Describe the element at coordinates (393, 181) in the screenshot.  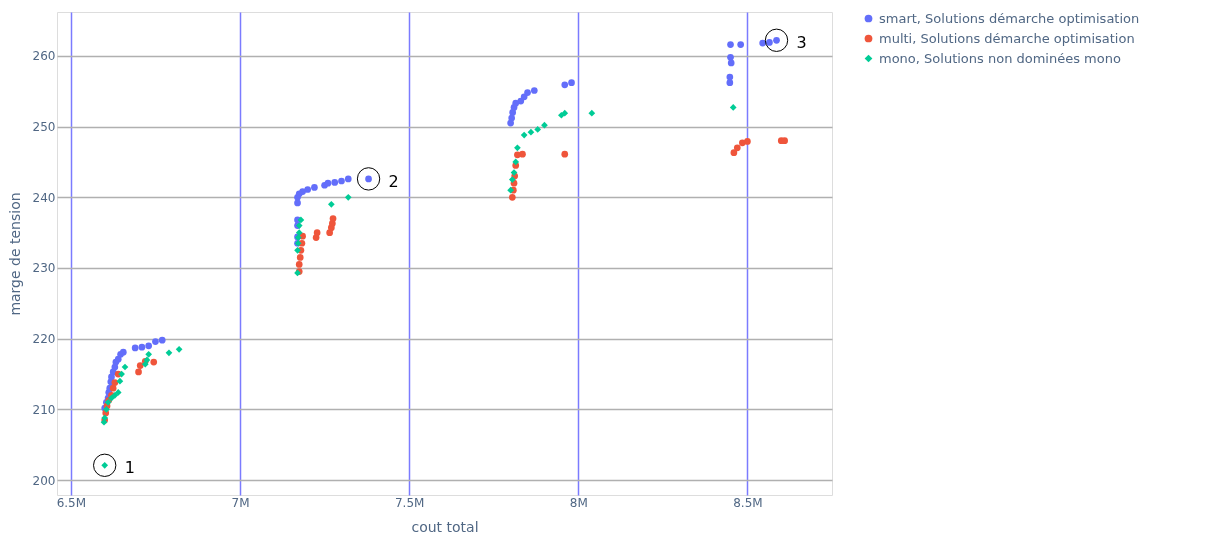
I see `annotation: 2` at that location.